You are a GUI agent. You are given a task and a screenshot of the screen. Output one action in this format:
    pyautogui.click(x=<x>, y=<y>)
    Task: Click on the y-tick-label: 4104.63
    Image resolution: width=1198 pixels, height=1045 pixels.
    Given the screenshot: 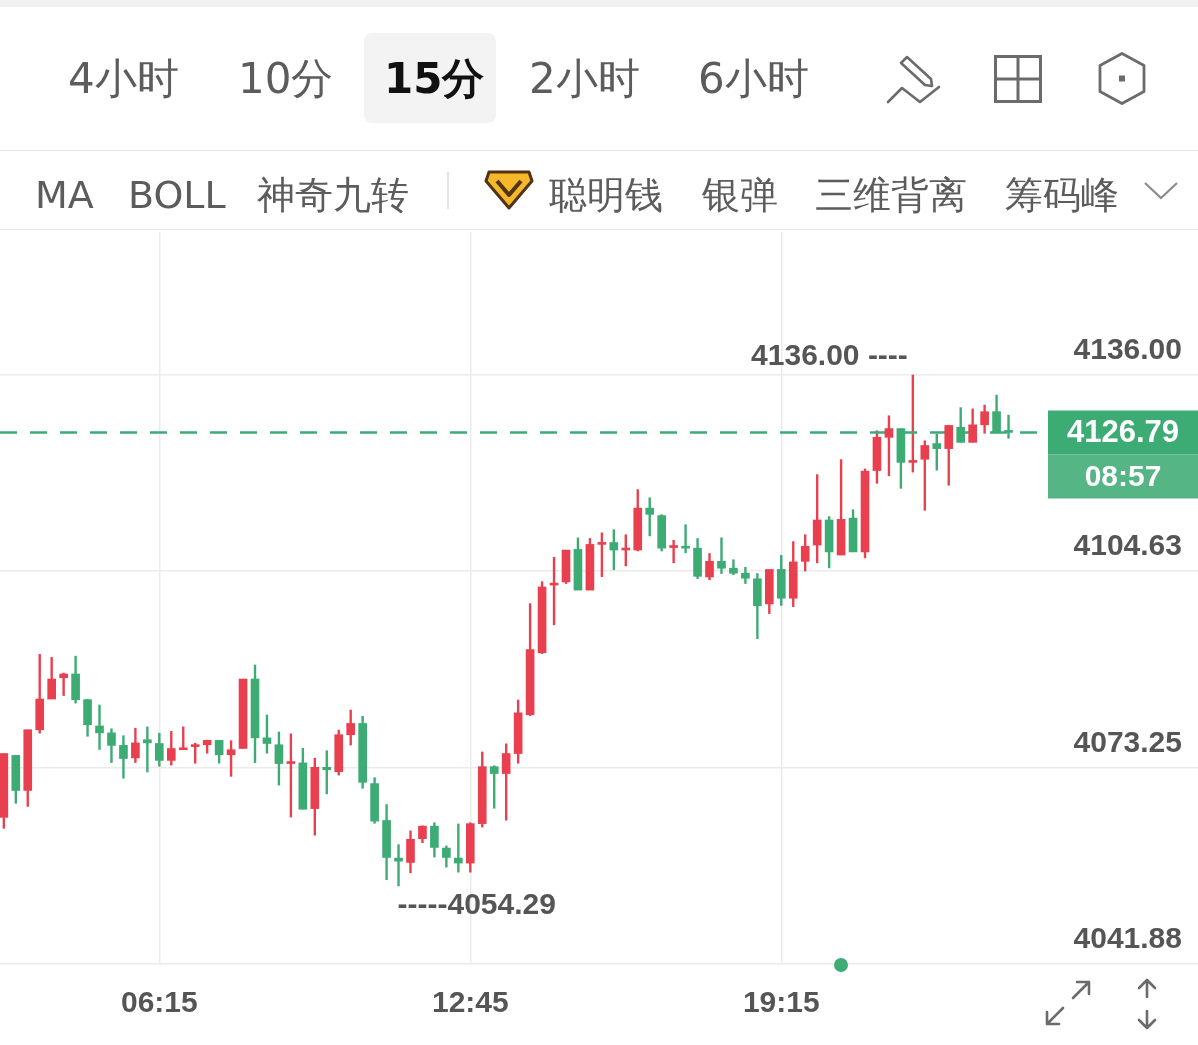 What is the action you would take?
    pyautogui.click(x=1127, y=545)
    